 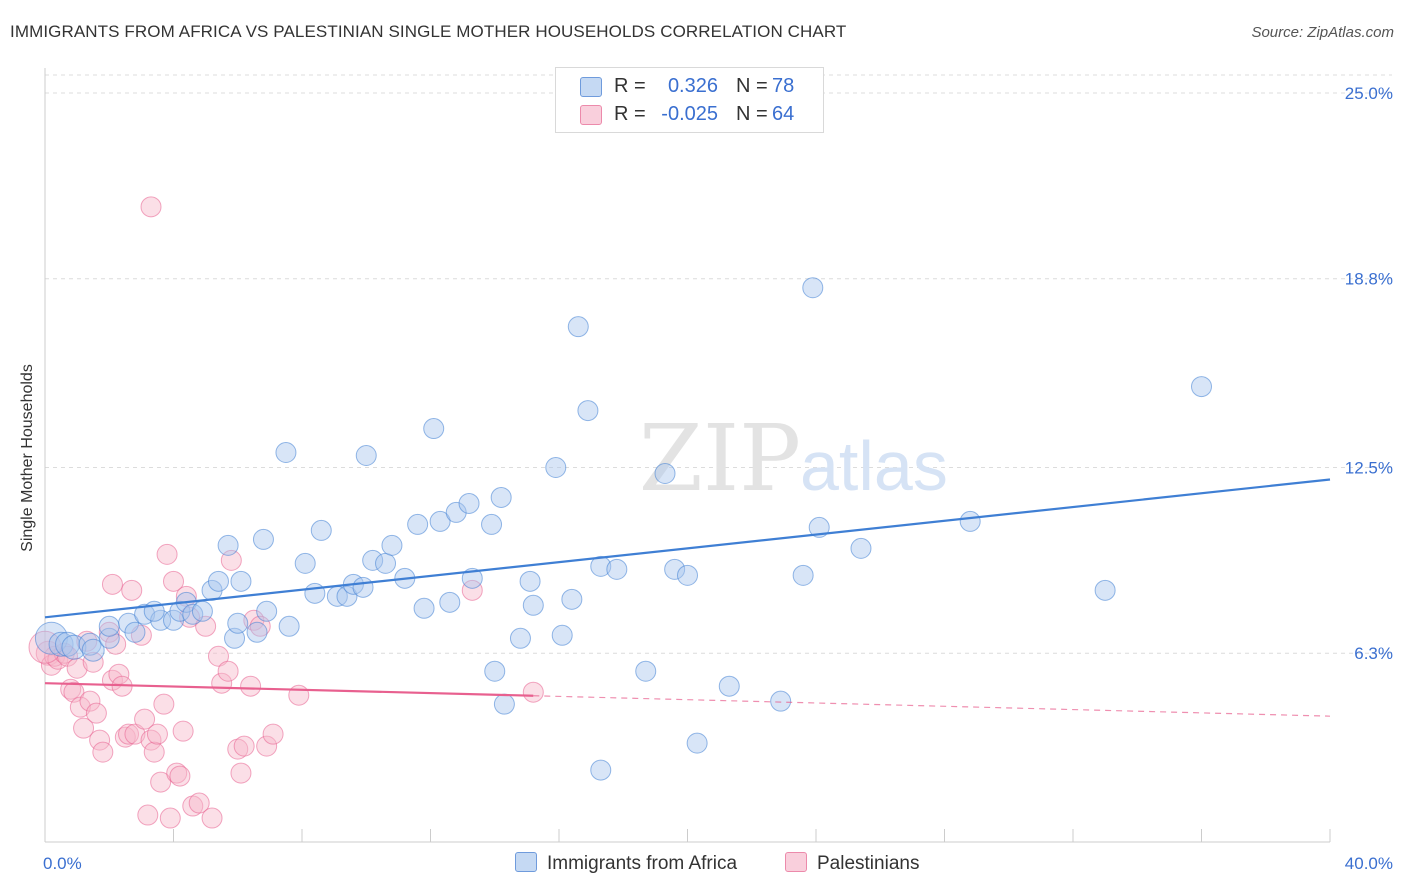 I want to click on legend-row-africa: R = 0.326 N = 78, so click(x=689, y=86).